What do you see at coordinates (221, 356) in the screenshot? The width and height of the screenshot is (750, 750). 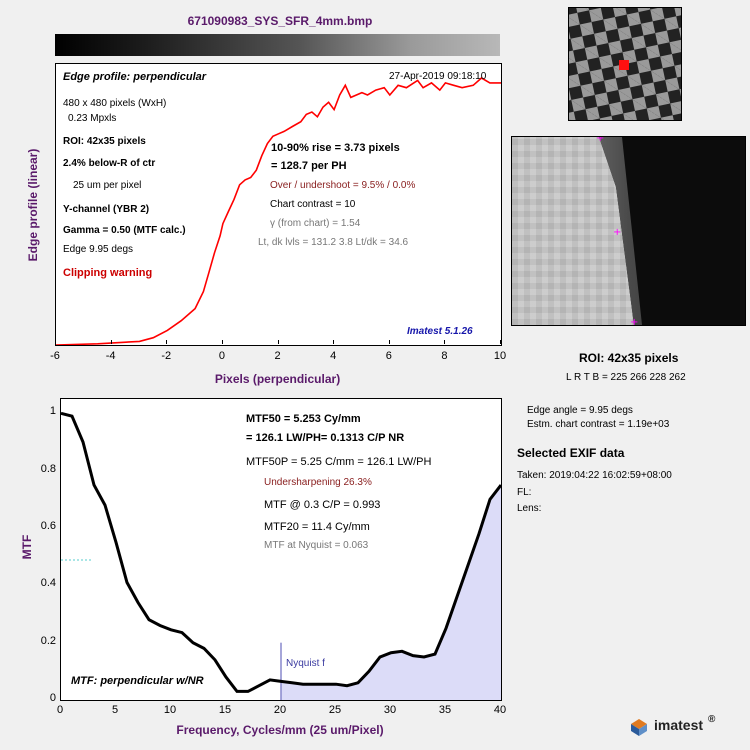 I see `edge-xtick-label: 0` at bounding box center [221, 356].